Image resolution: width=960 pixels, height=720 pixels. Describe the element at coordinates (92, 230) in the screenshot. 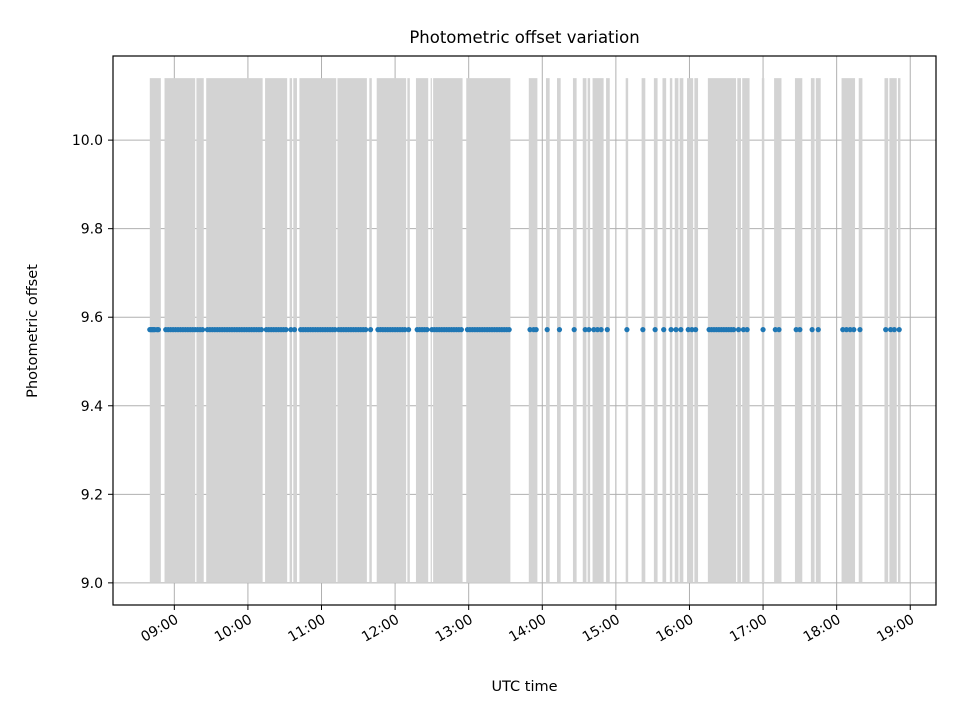

I see `y-tick-label: 9.8` at that location.